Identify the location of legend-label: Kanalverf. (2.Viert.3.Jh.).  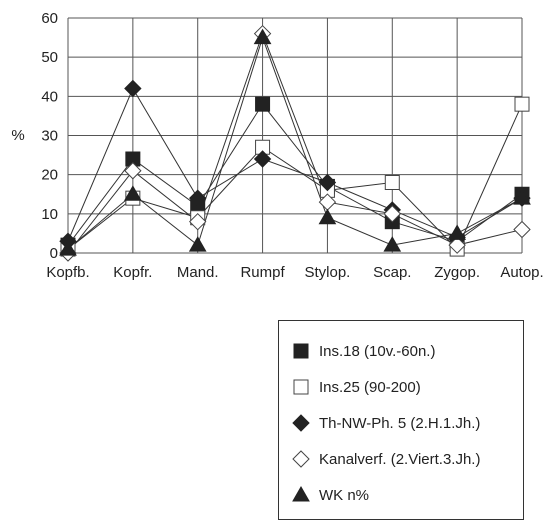
(400, 459).